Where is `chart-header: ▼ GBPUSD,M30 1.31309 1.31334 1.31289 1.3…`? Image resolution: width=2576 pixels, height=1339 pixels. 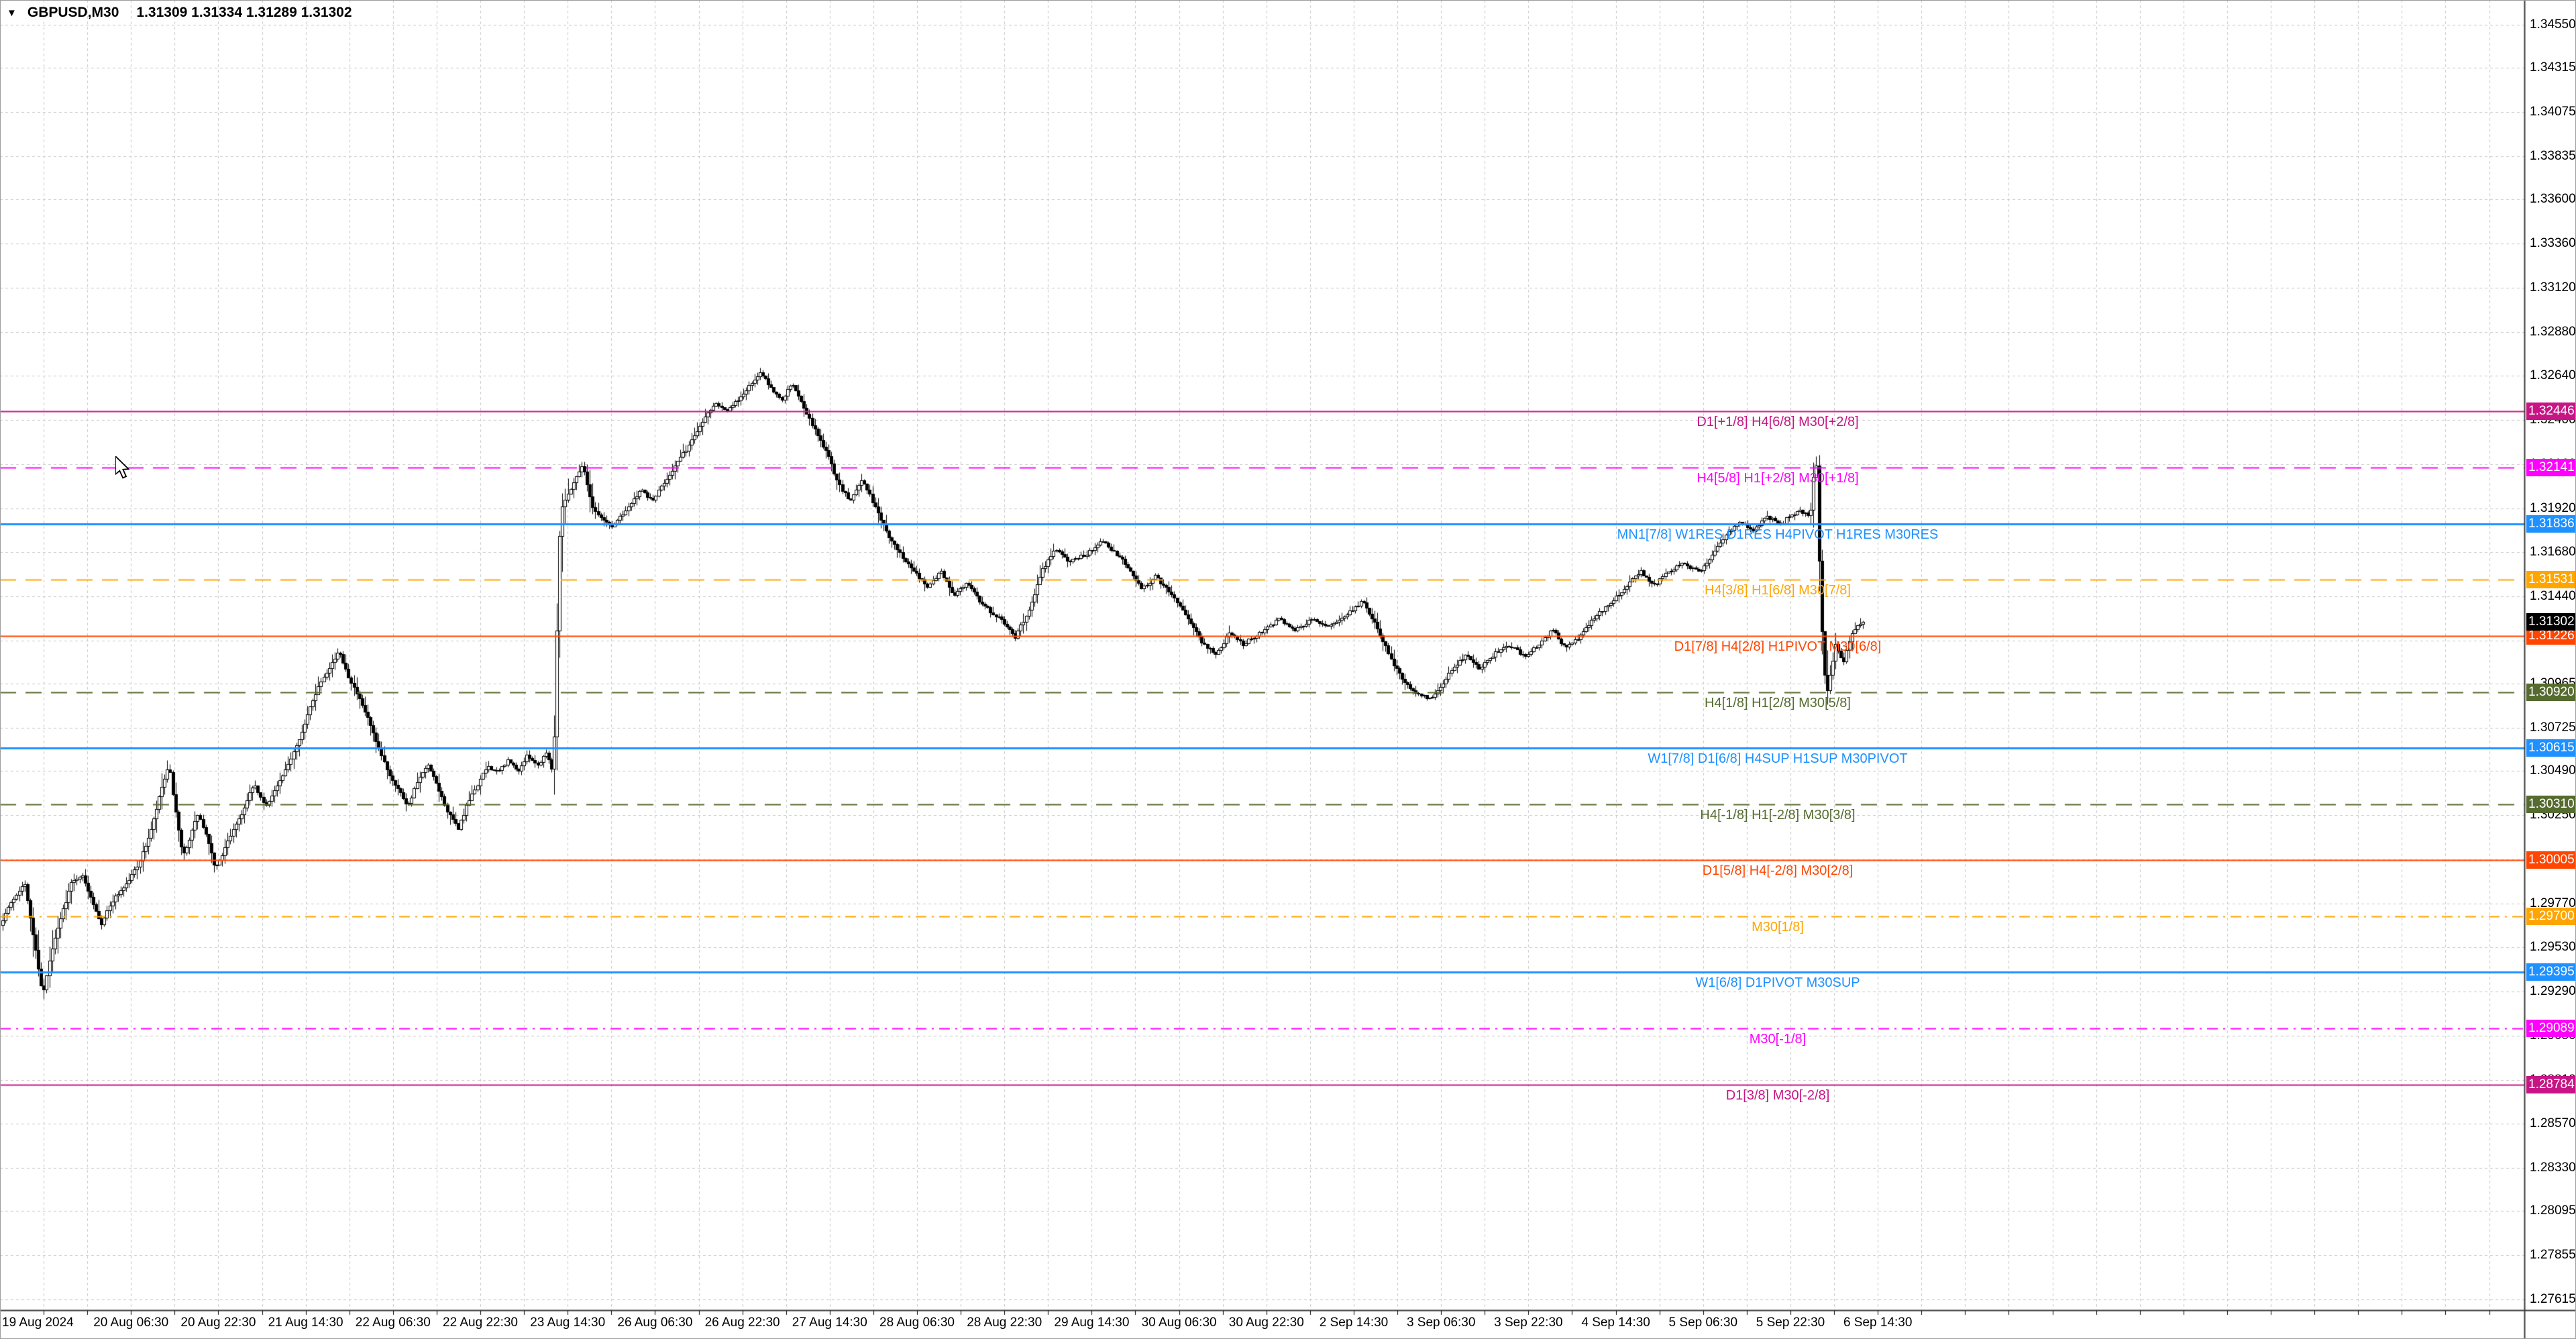
chart-header: ▼ GBPUSD,M30 1.31309 1.31334 1.31289 1.3… is located at coordinates (179, 13).